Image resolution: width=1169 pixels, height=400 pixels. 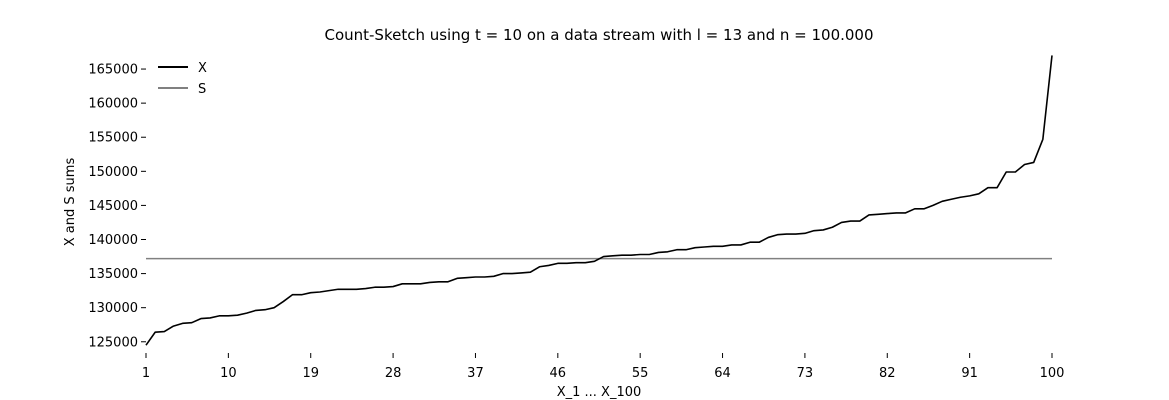 What do you see at coordinates (475, 373) in the screenshot?
I see `x-tick-label: 37` at bounding box center [475, 373].